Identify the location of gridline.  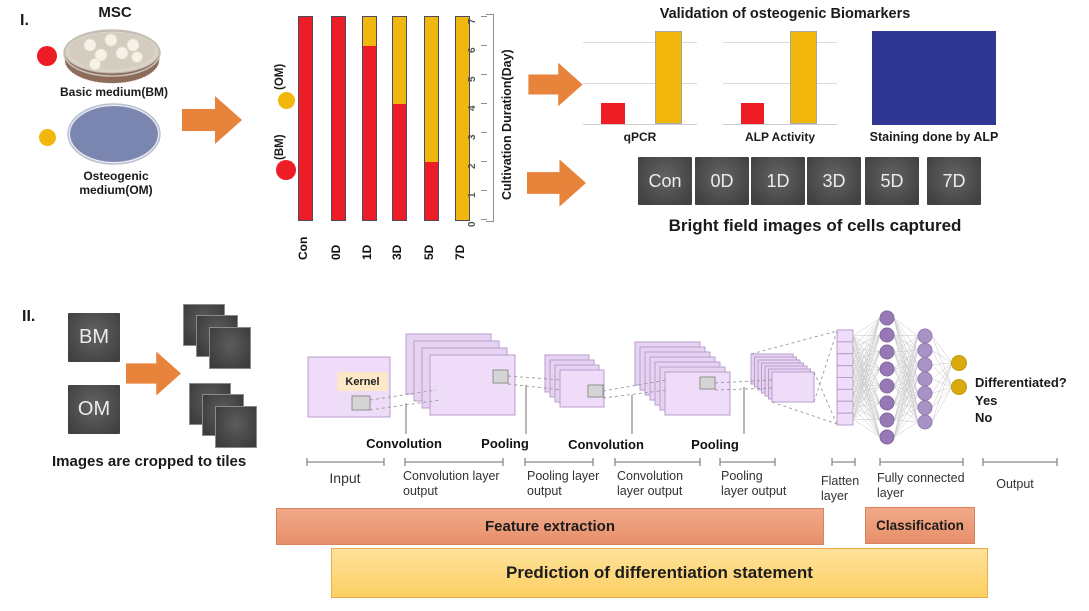
(780, 42).